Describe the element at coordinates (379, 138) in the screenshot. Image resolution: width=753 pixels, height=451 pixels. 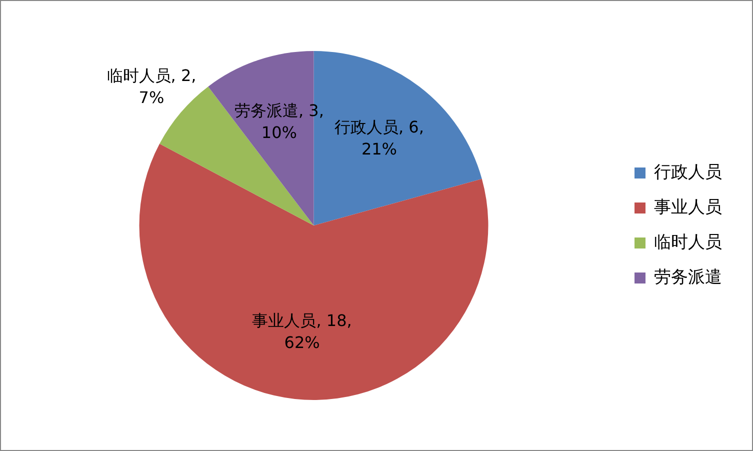
I see `data-label: 行政人员, 6, 21%` at that location.